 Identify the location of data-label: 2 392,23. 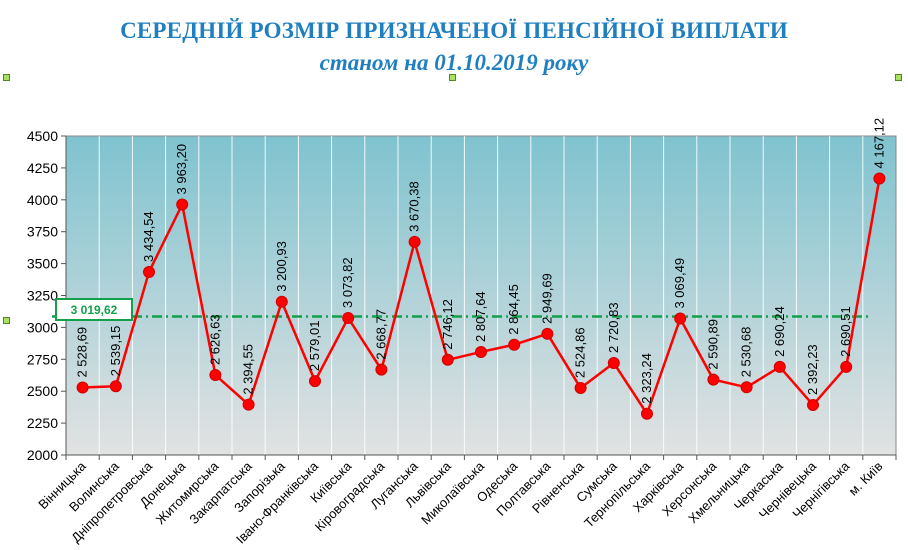
(812, 369).